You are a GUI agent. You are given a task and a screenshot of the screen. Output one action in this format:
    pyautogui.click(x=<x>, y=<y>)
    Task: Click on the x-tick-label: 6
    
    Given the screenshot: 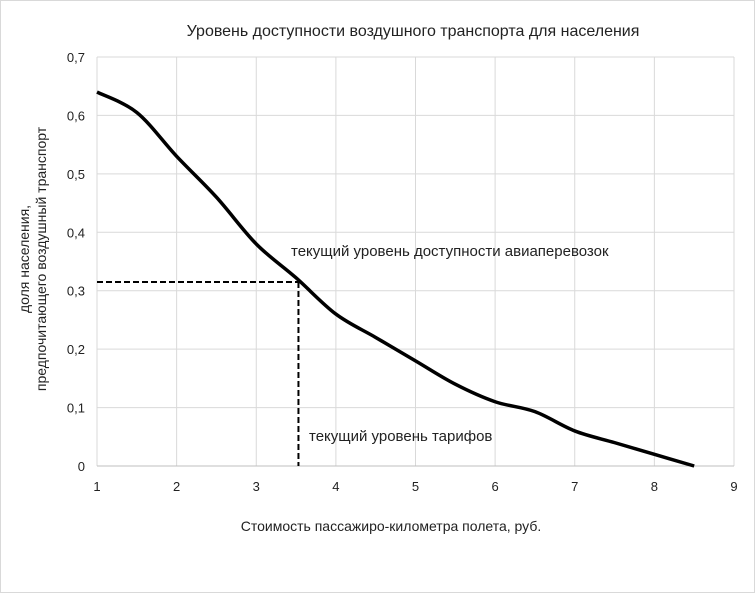 What is the action you would take?
    pyautogui.click(x=495, y=486)
    